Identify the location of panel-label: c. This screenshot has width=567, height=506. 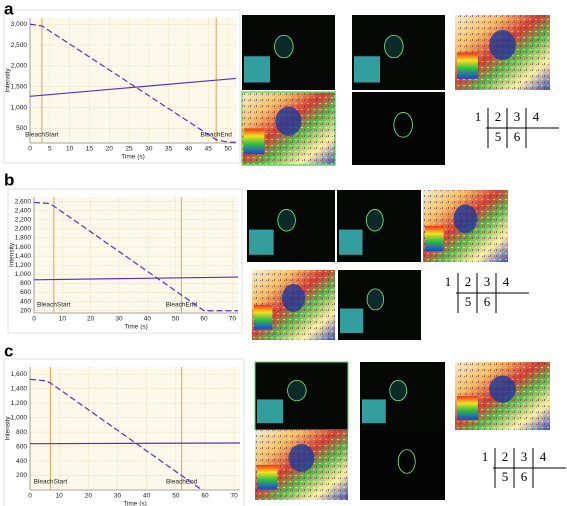
(8, 350).